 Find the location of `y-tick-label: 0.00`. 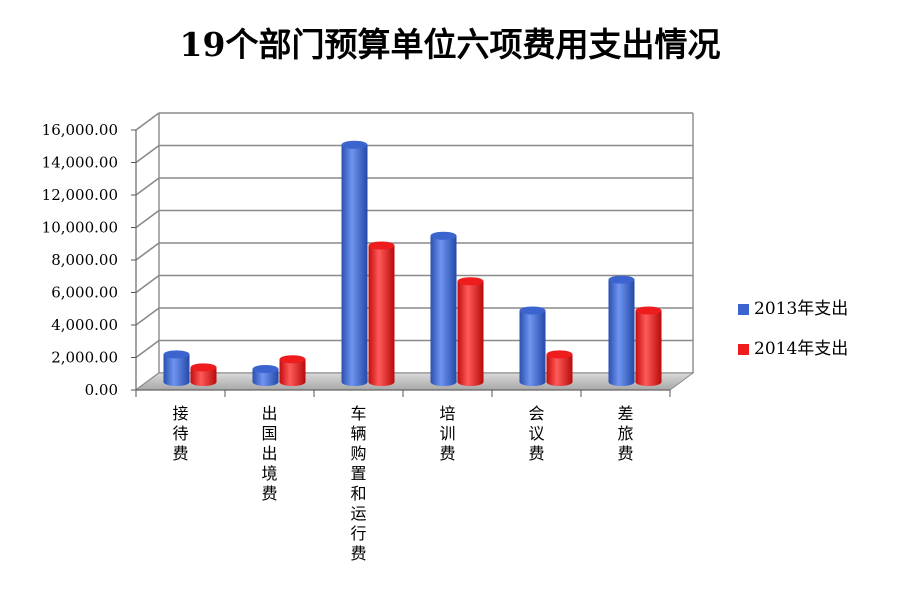

y-tick-label: 0.00 is located at coordinates (101, 390).